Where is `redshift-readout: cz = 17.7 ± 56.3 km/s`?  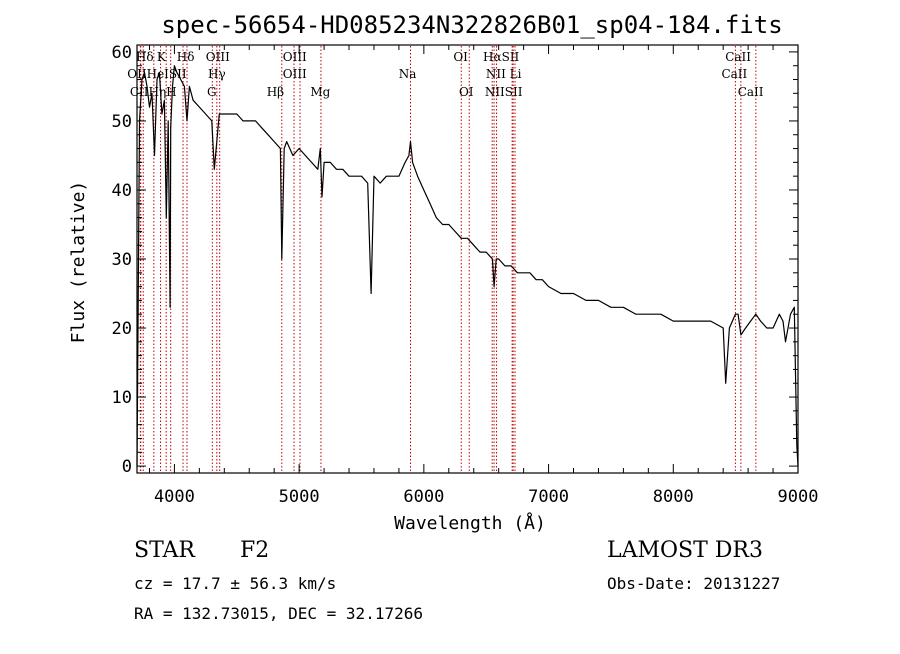 redshift-readout: cz = 17.7 ± 56.3 km/s is located at coordinates (235, 583).